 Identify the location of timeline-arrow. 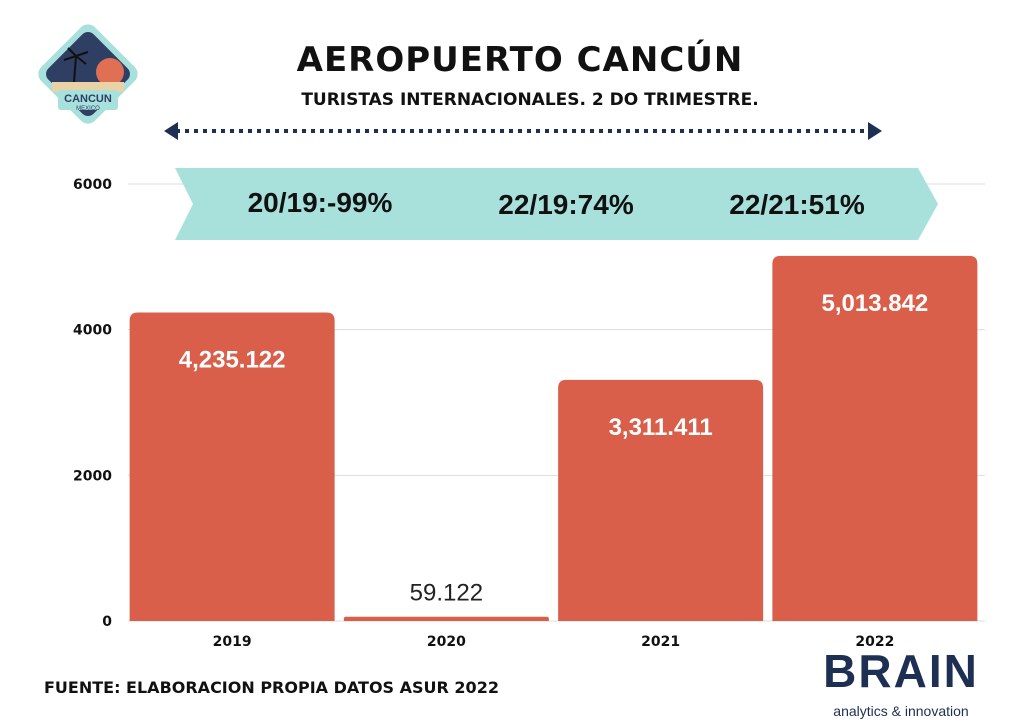
(523, 131).